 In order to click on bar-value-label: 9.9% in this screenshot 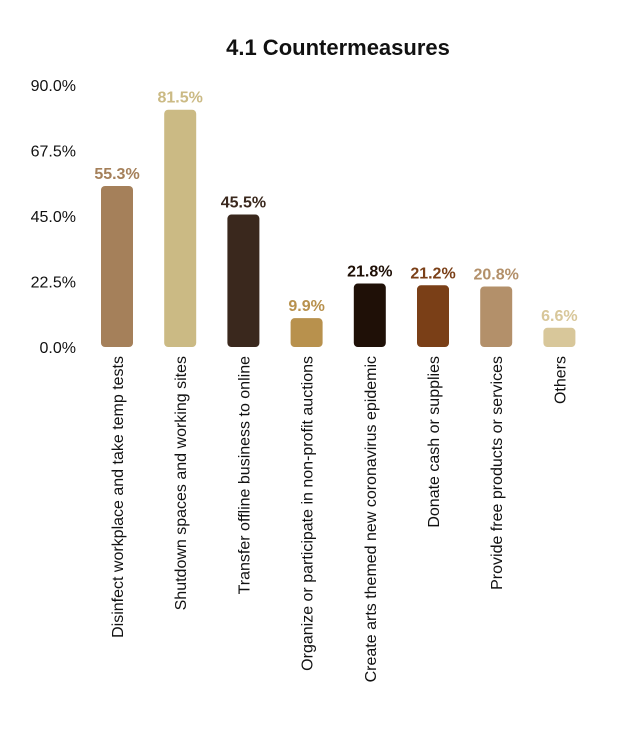, I will do `click(306, 306)`.